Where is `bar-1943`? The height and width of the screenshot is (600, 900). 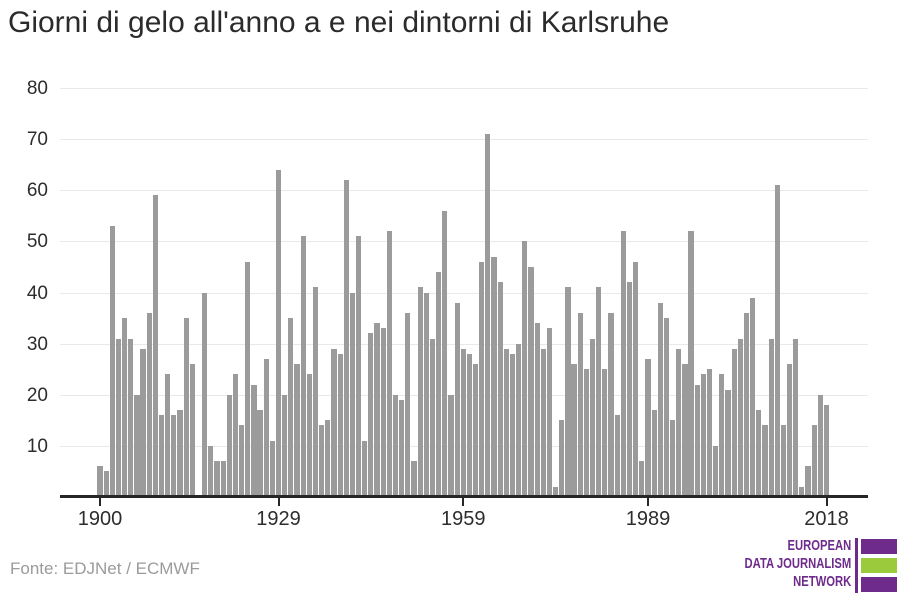 bar-1943 is located at coordinates (365, 468).